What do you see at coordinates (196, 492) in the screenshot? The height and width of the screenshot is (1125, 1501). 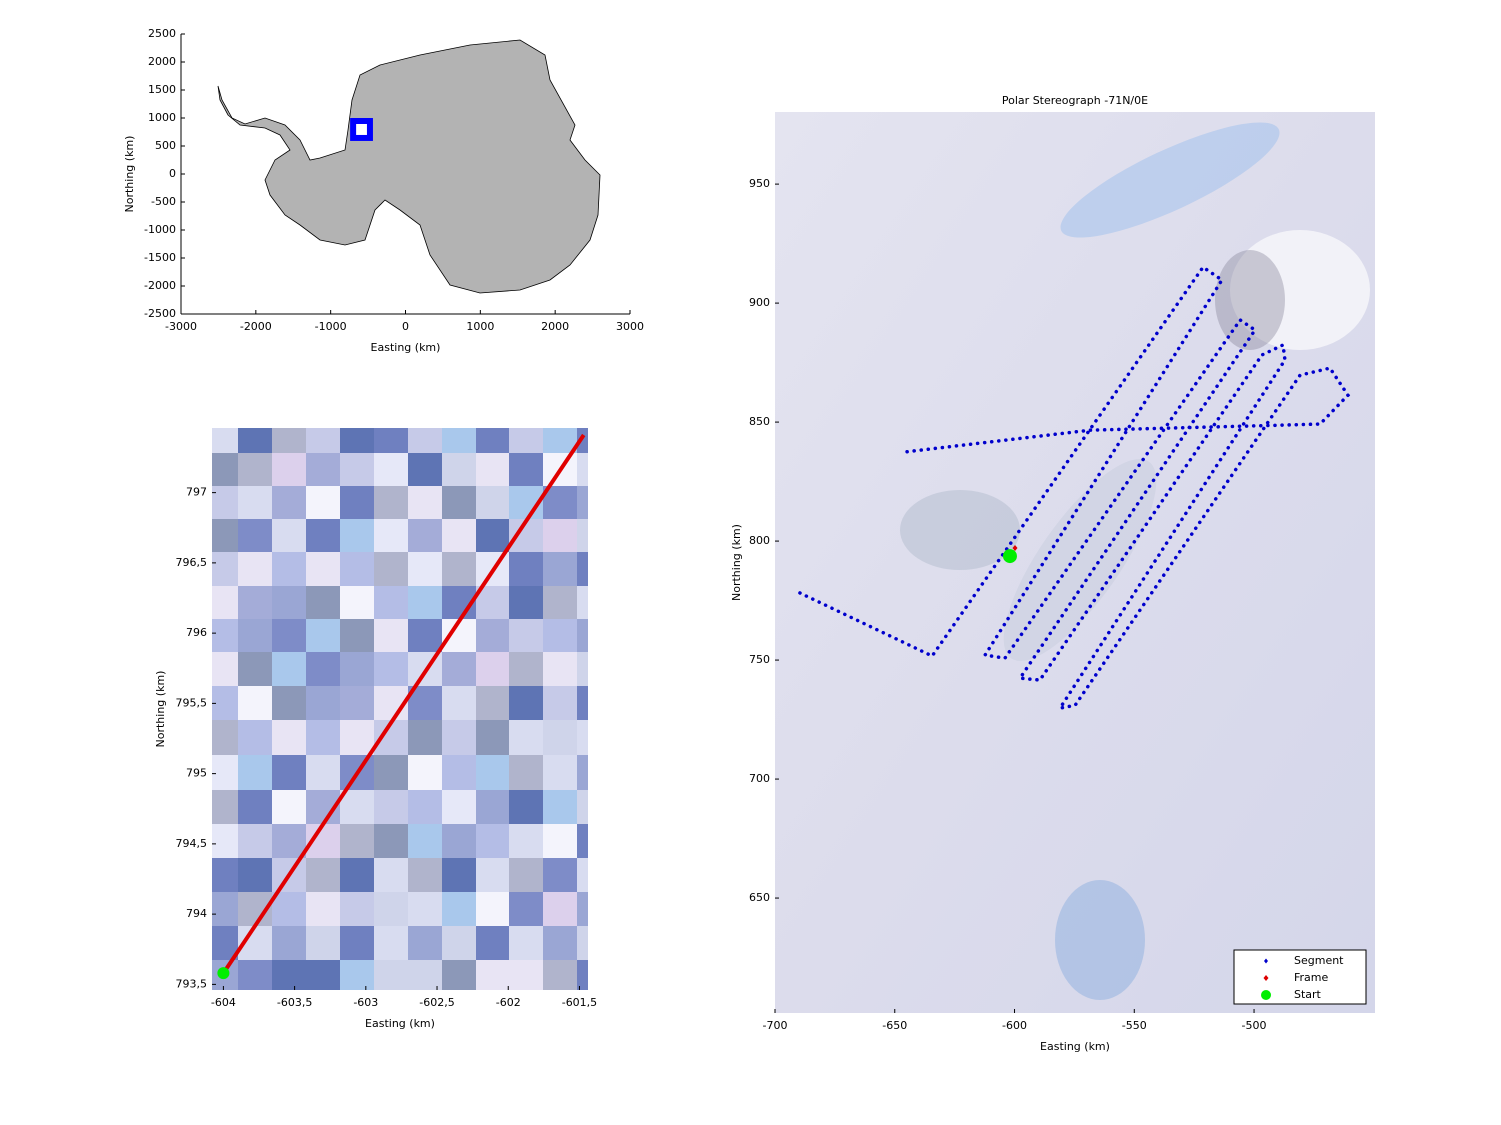 I see `y-tick-label: 797` at bounding box center [196, 492].